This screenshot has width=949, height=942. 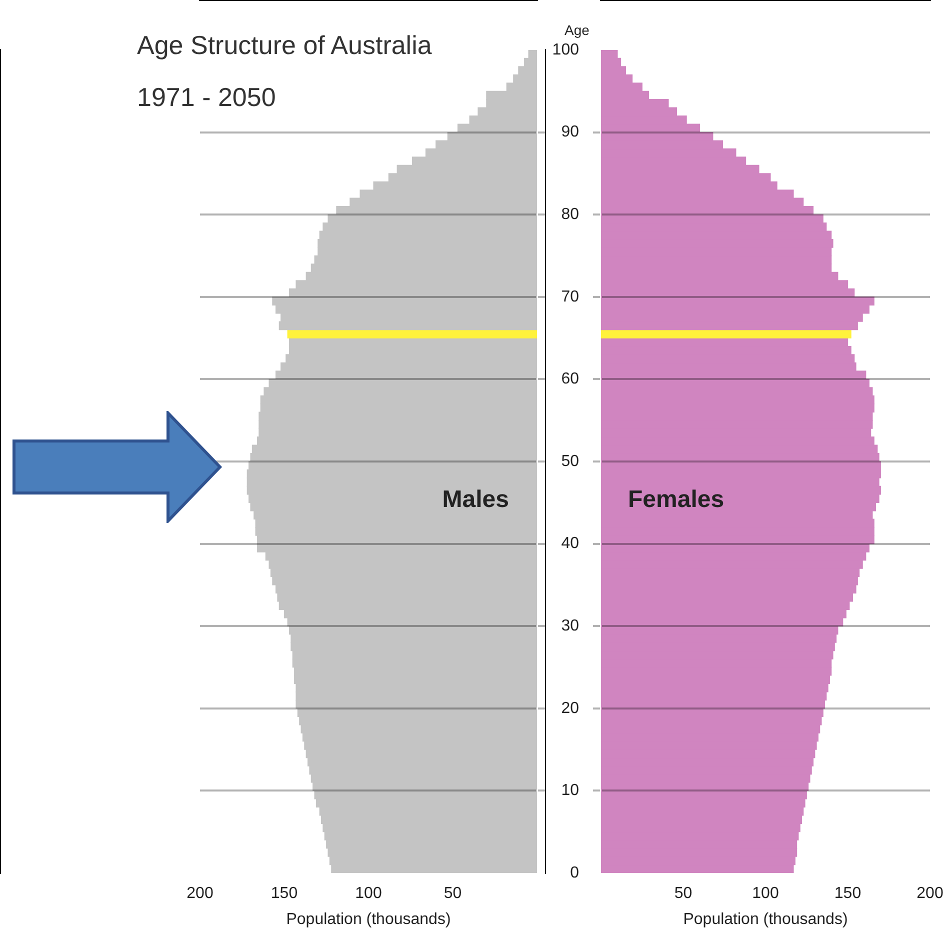 What do you see at coordinates (577, 30) in the screenshot?
I see `y-axis-title: Age` at bounding box center [577, 30].